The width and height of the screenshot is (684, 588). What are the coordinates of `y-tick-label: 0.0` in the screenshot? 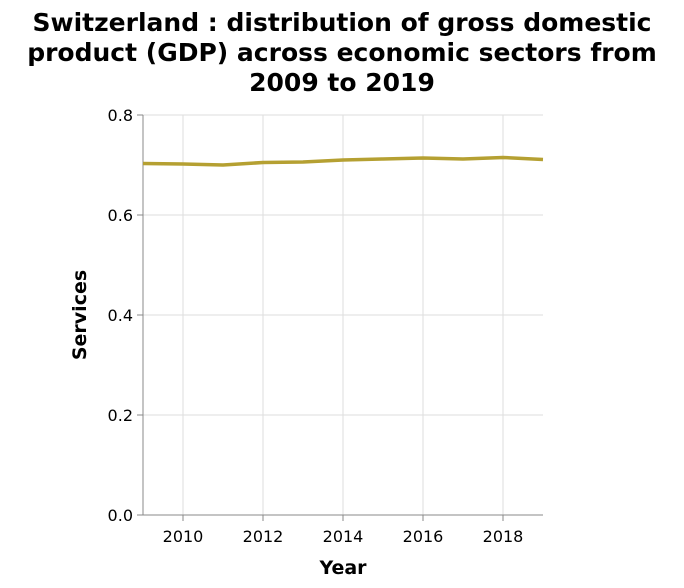 It's located at (120, 515).